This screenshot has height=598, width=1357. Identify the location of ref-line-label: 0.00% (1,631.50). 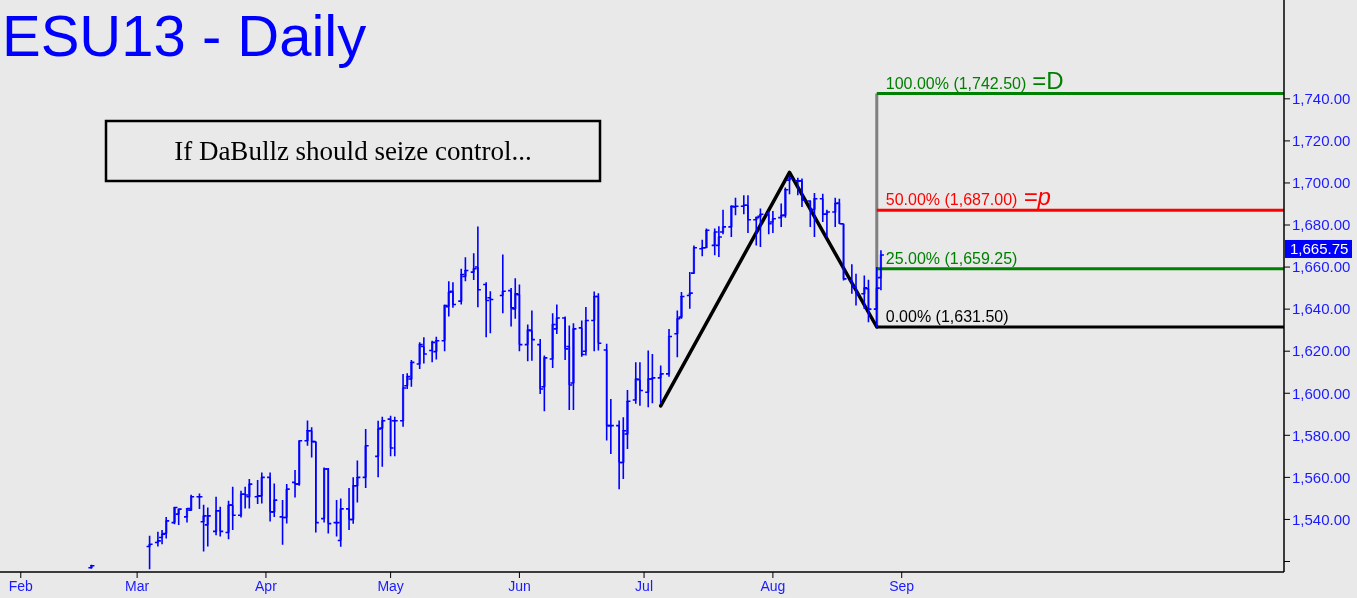
(947, 317).